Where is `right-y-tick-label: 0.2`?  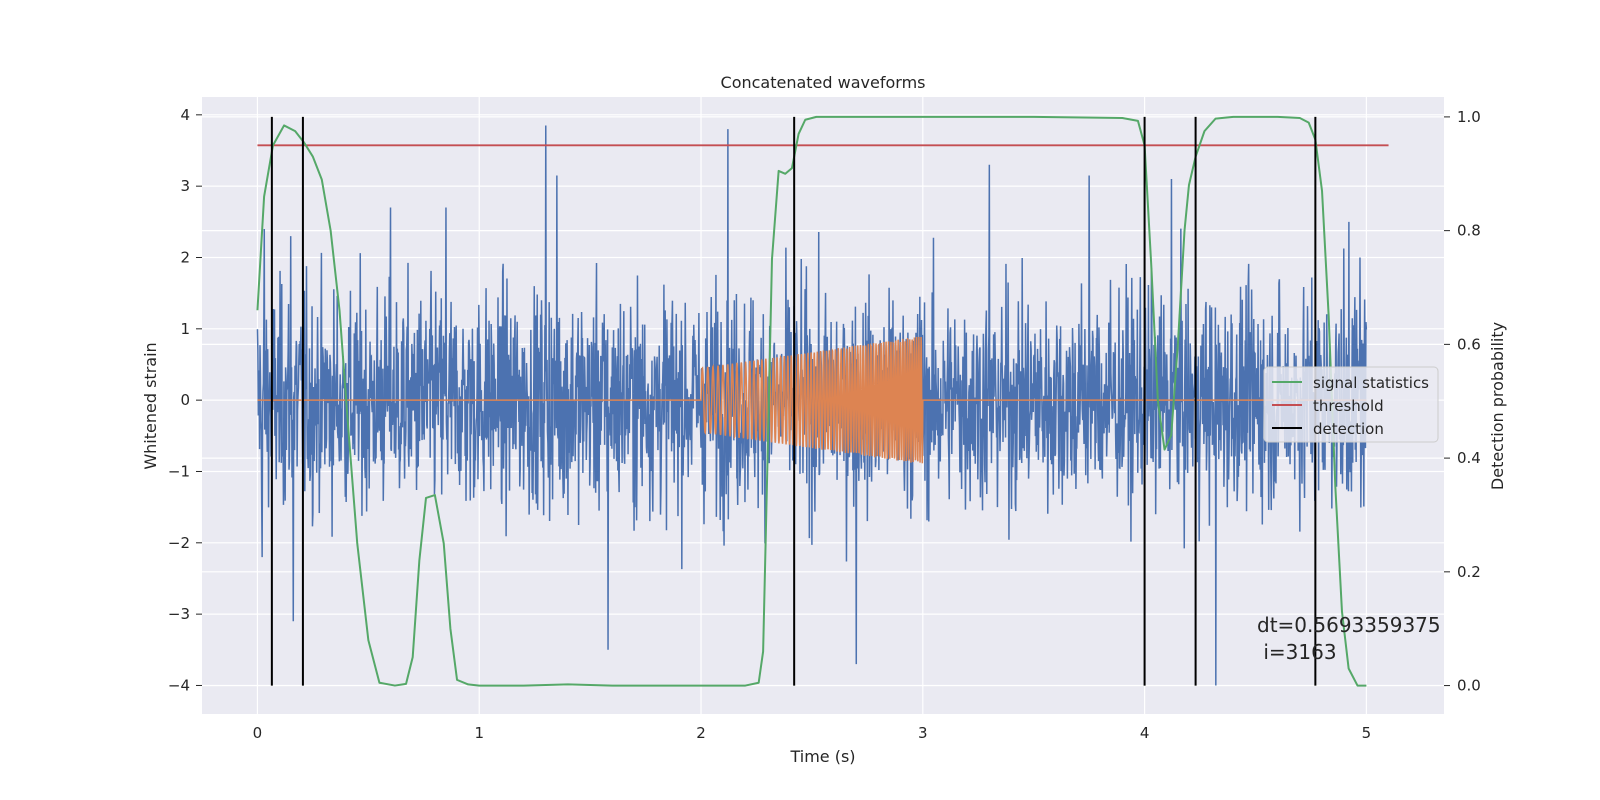 right-y-tick-label: 0.2 is located at coordinates (1469, 572).